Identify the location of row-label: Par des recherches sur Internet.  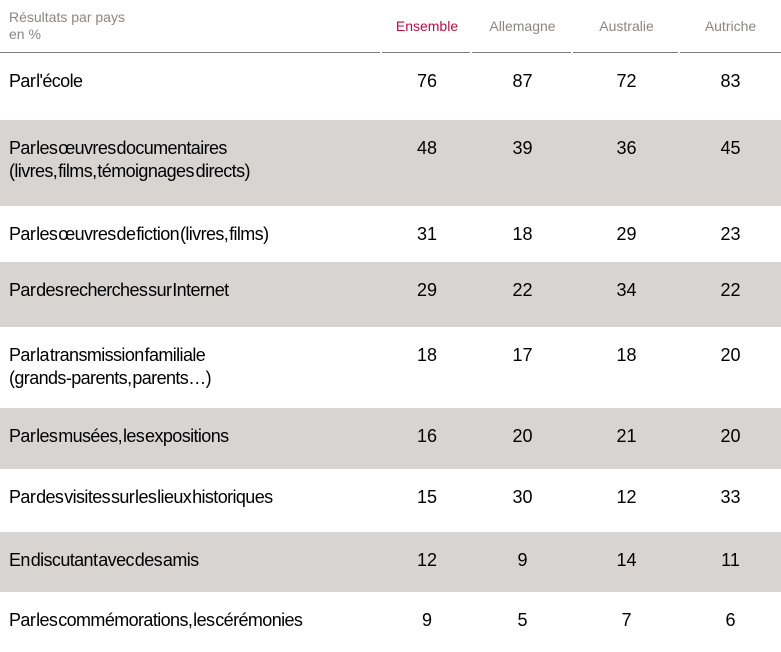
(191, 294).